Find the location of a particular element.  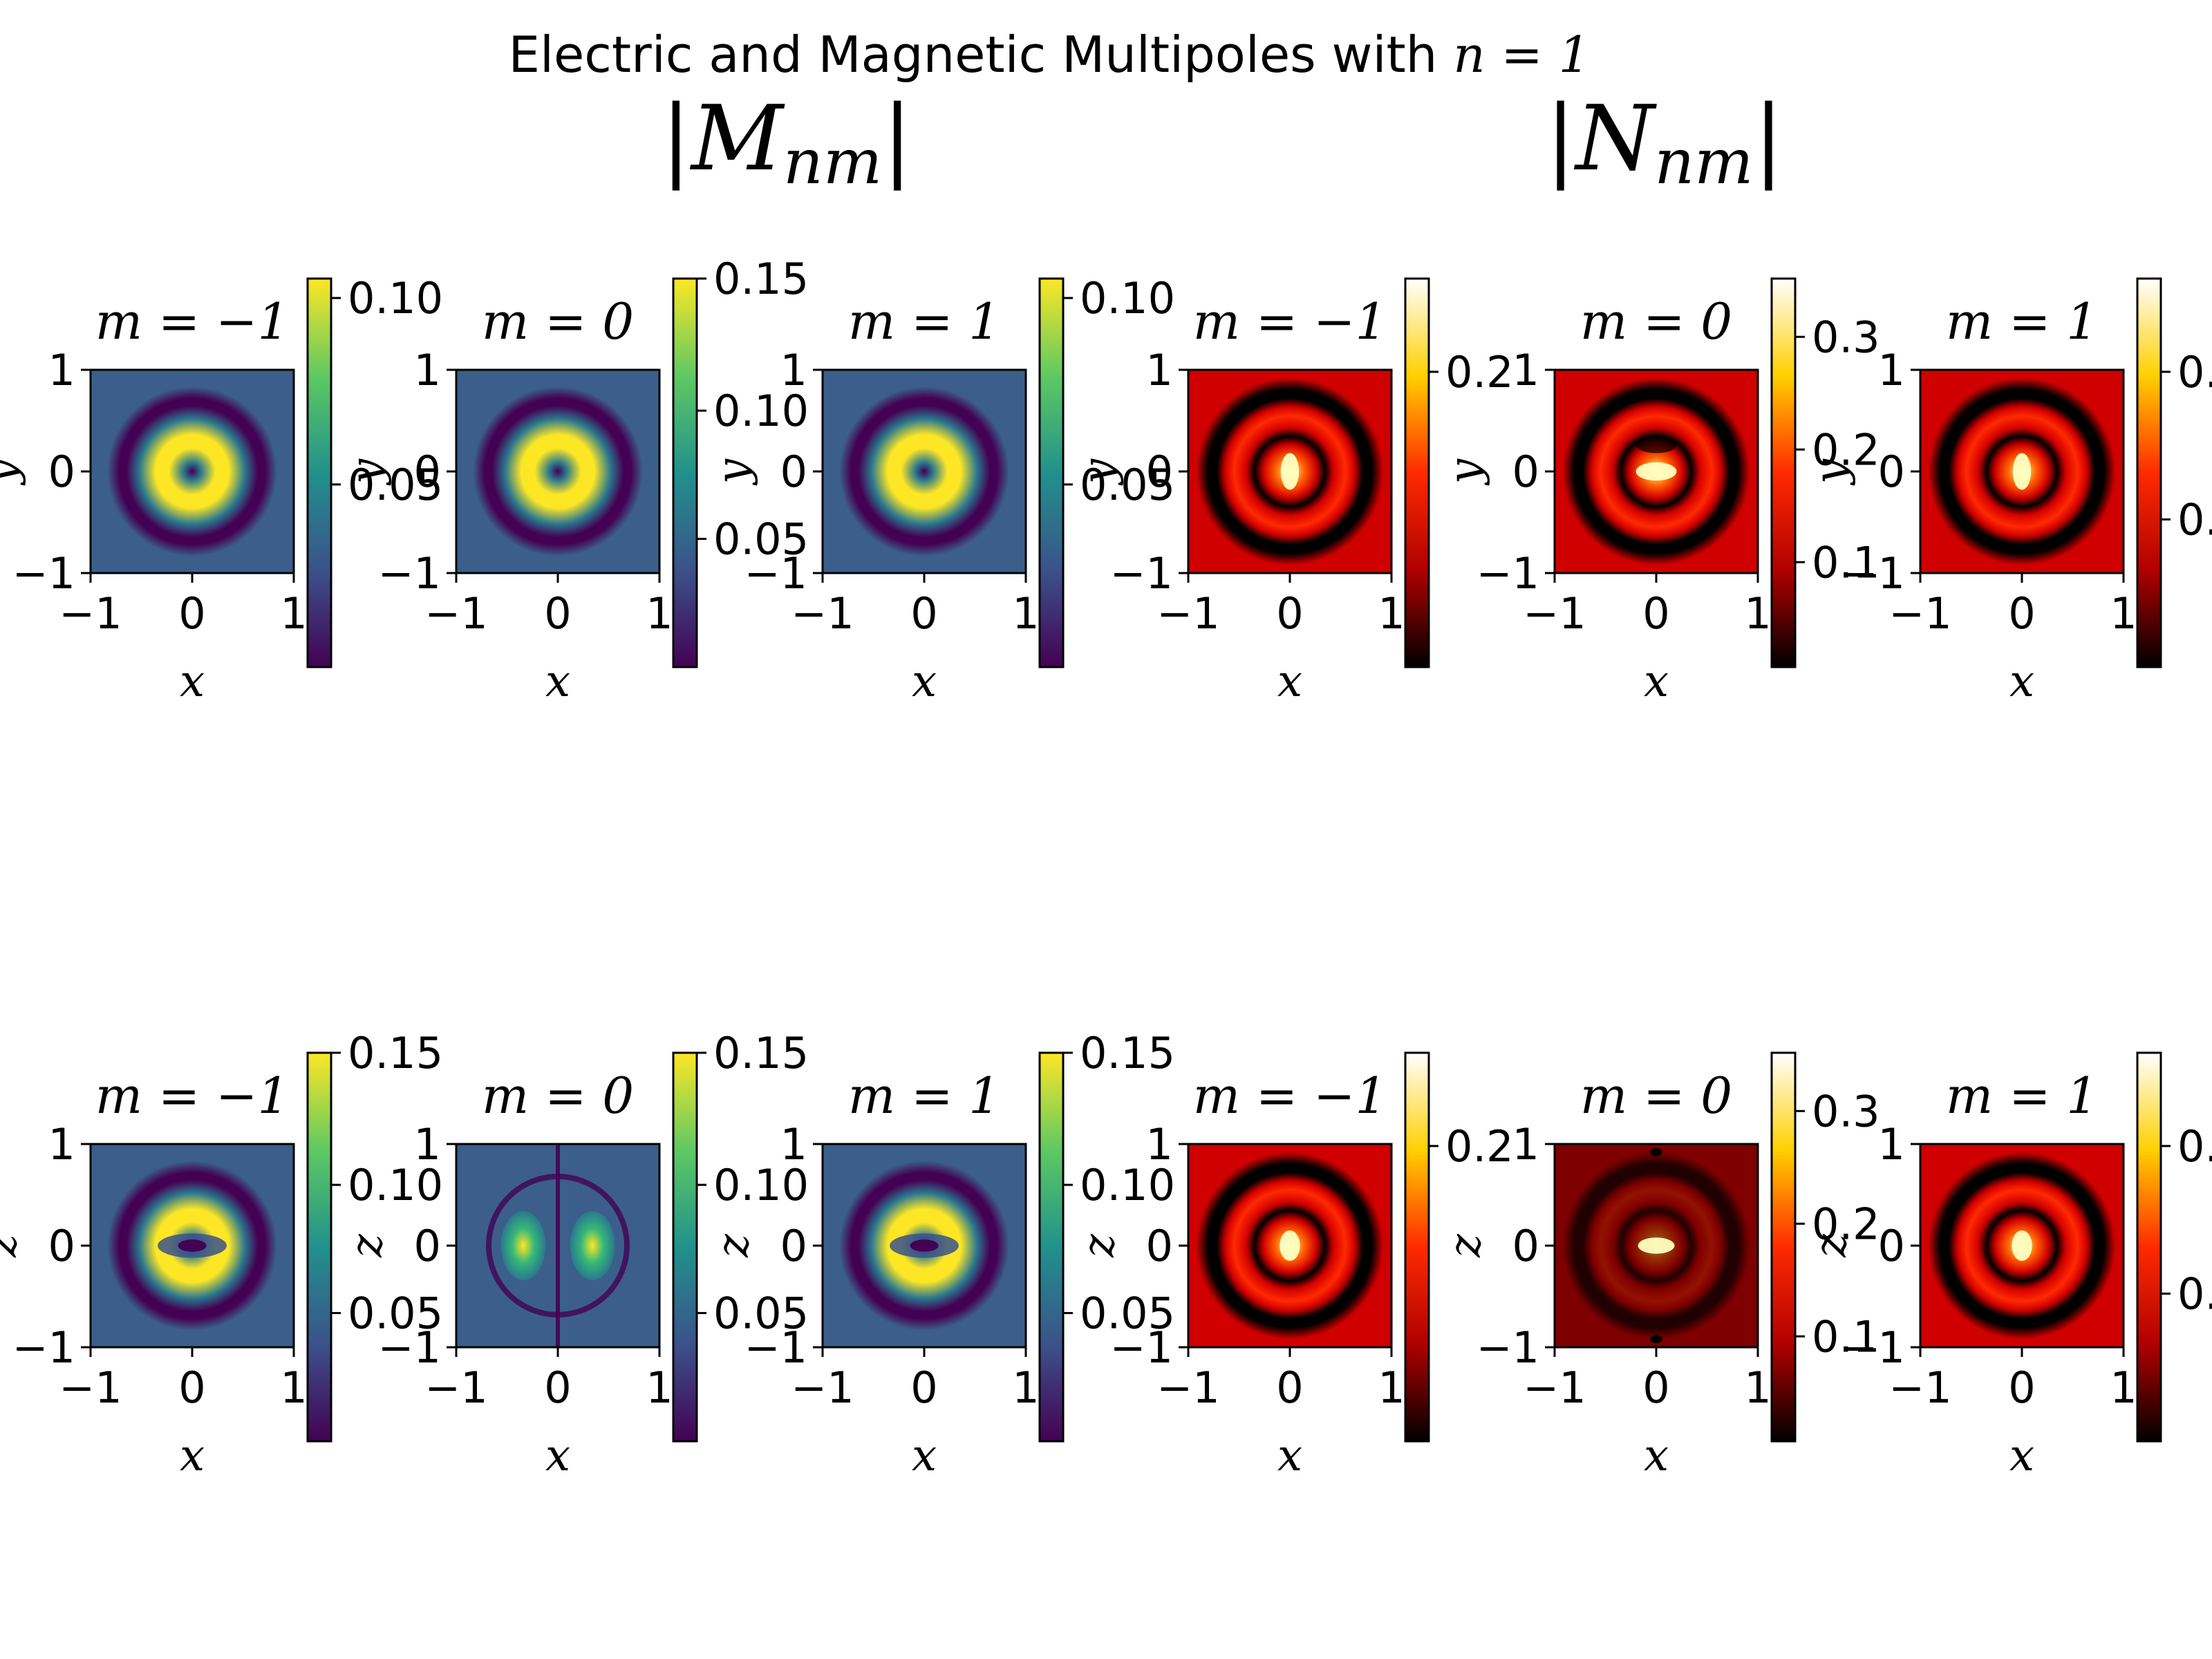

panel-N-row1-col4: m = 0 −1 0 1 −1 0 1 x z 0.3 0.2 0.1 is located at coordinates (1660, 1266).